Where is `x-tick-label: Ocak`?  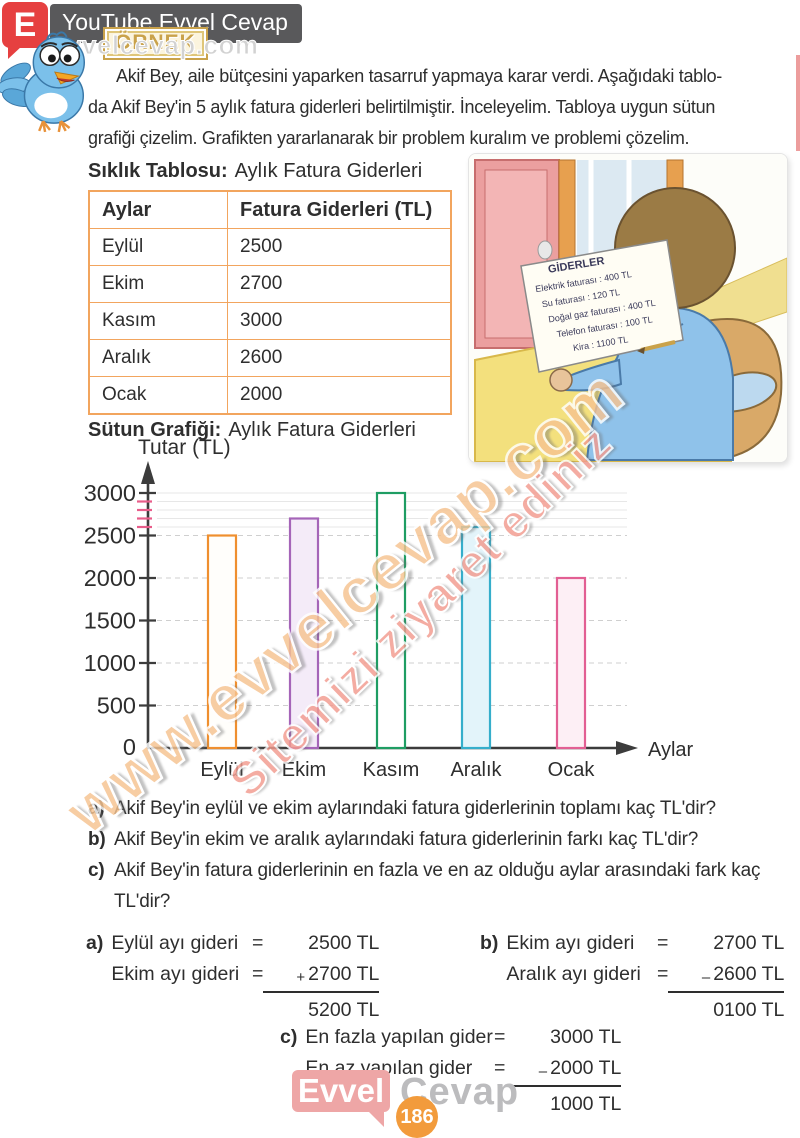
x-tick-label: Ocak is located at coordinates (572, 770).